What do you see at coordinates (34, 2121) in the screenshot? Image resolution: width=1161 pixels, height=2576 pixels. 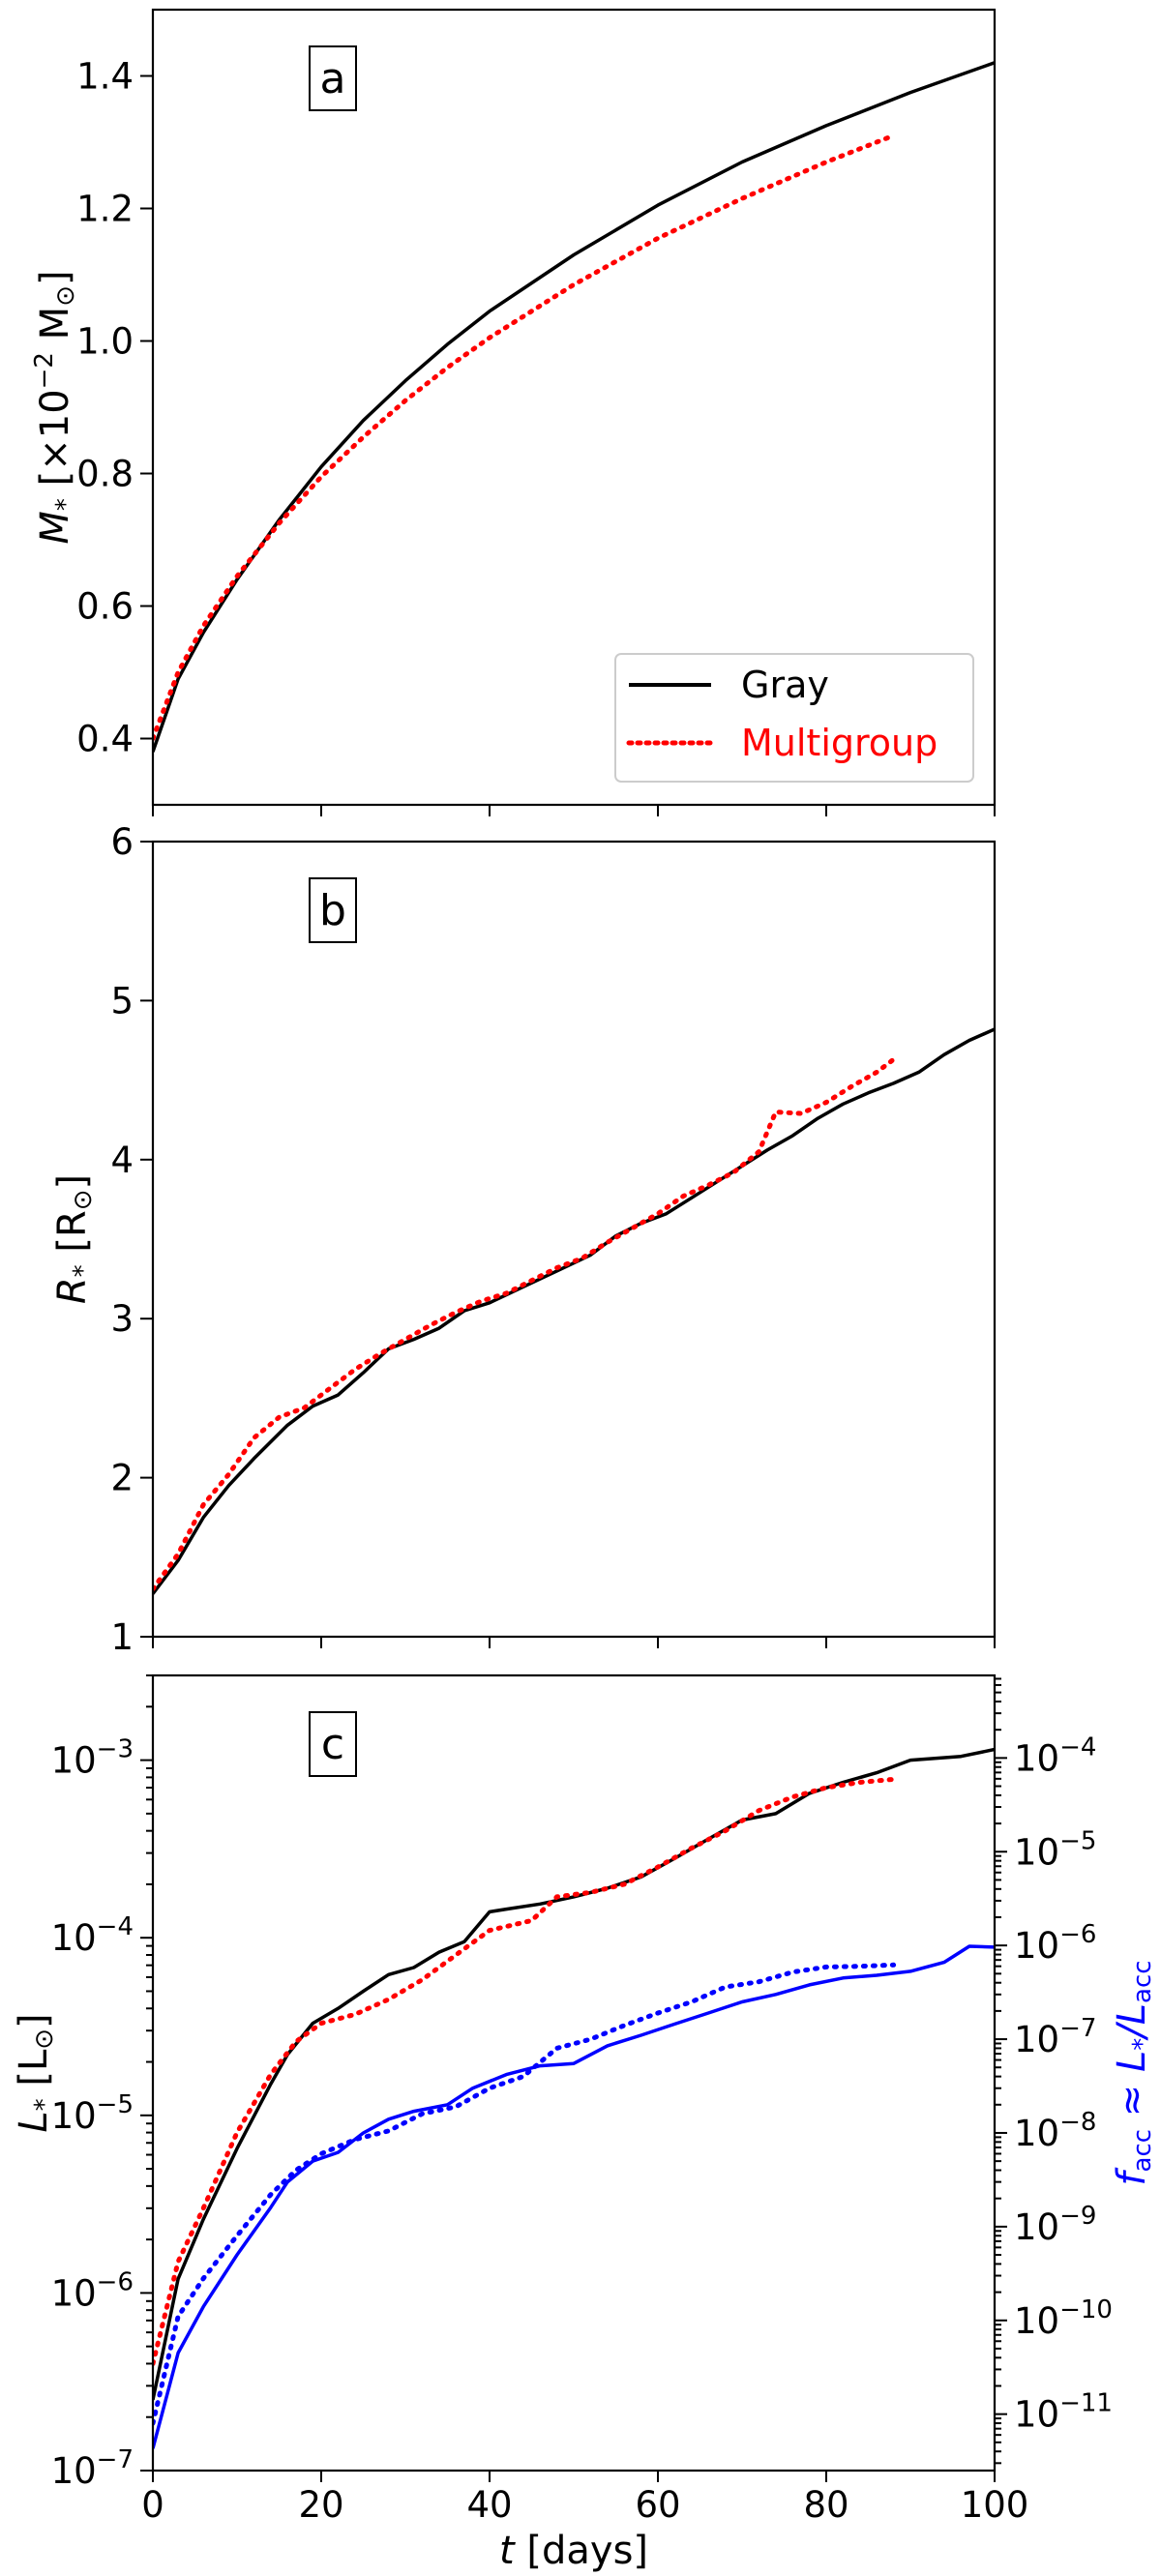 I see `panel-c-ylabel-symbol: L` at bounding box center [34, 2121].